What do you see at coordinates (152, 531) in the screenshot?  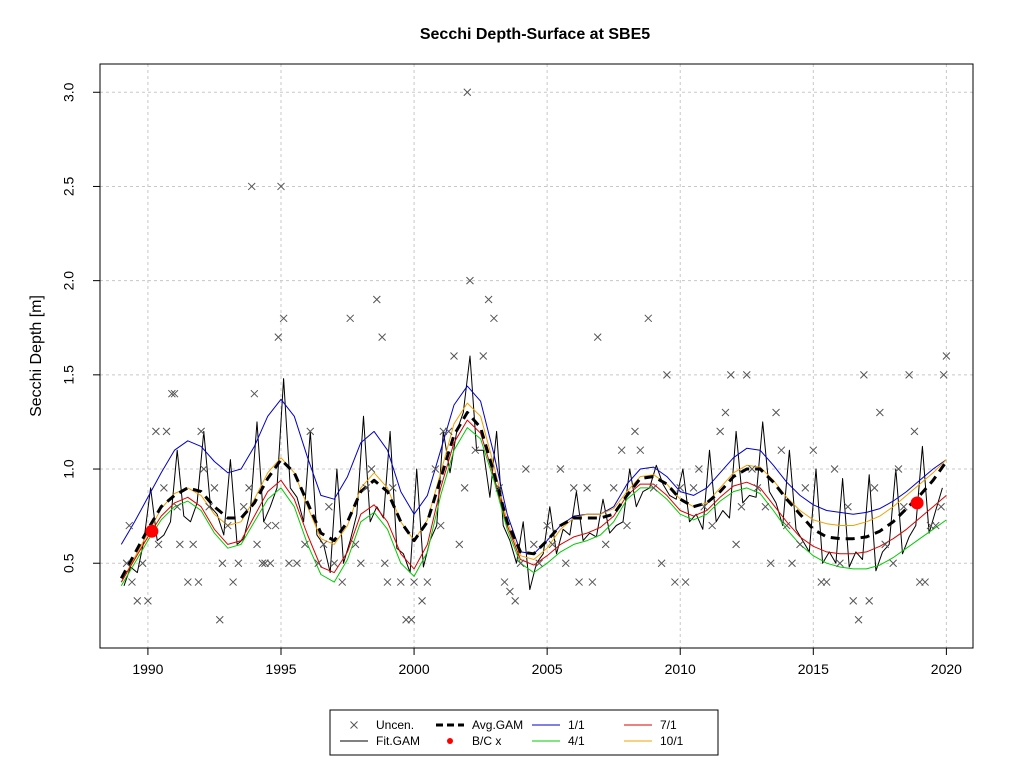 I see `bc-point` at bounding box center [152, 531].